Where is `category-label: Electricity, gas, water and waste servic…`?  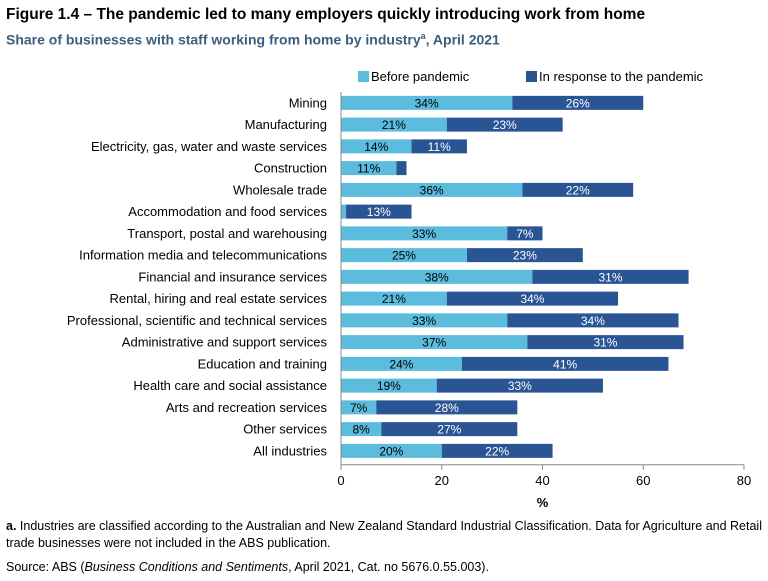 category-label: Electricity, gas, water and waste servic… is located at coordinates (209, 146).